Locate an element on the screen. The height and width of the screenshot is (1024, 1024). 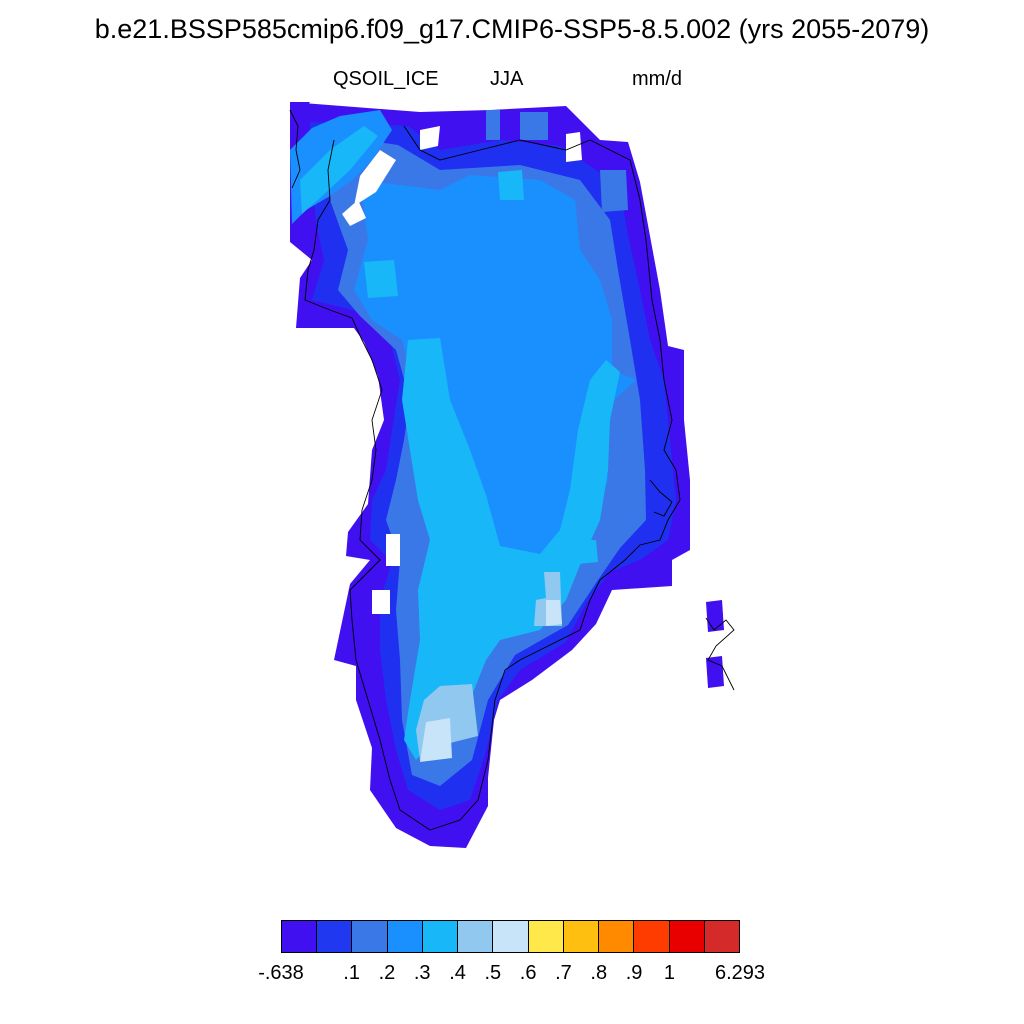
colorbar-label: 1 is located at coordinates (669, 973).